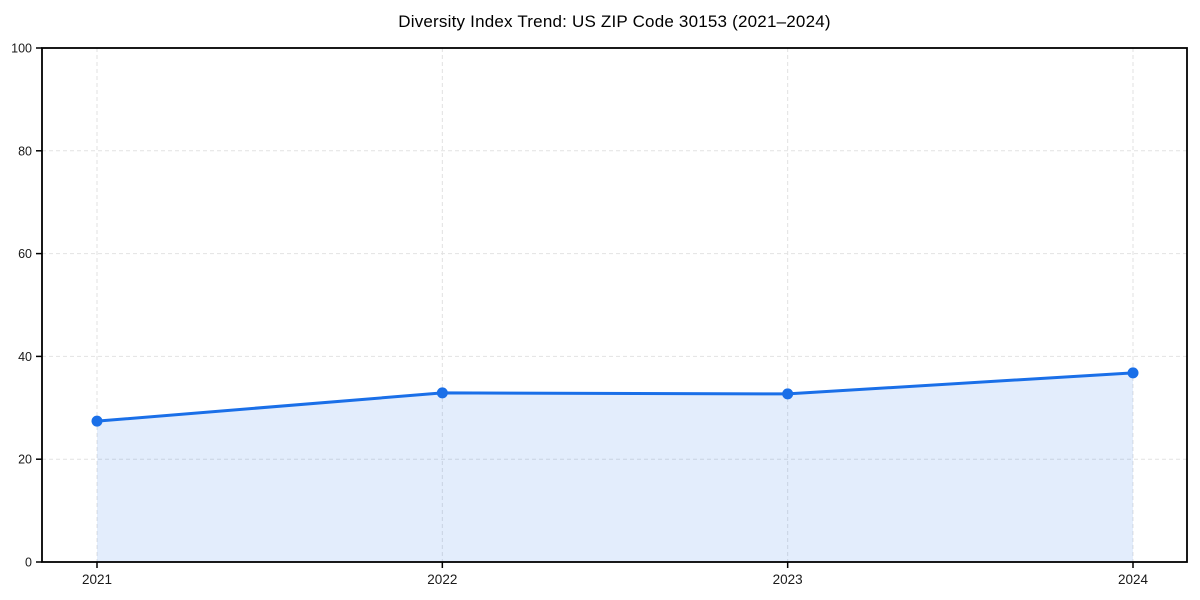 Image resolution: width=1200 pixels, height=600 pixels. Describe the element at coordinates (615, 397) in the screenshot. I see `trend-line` at that location.